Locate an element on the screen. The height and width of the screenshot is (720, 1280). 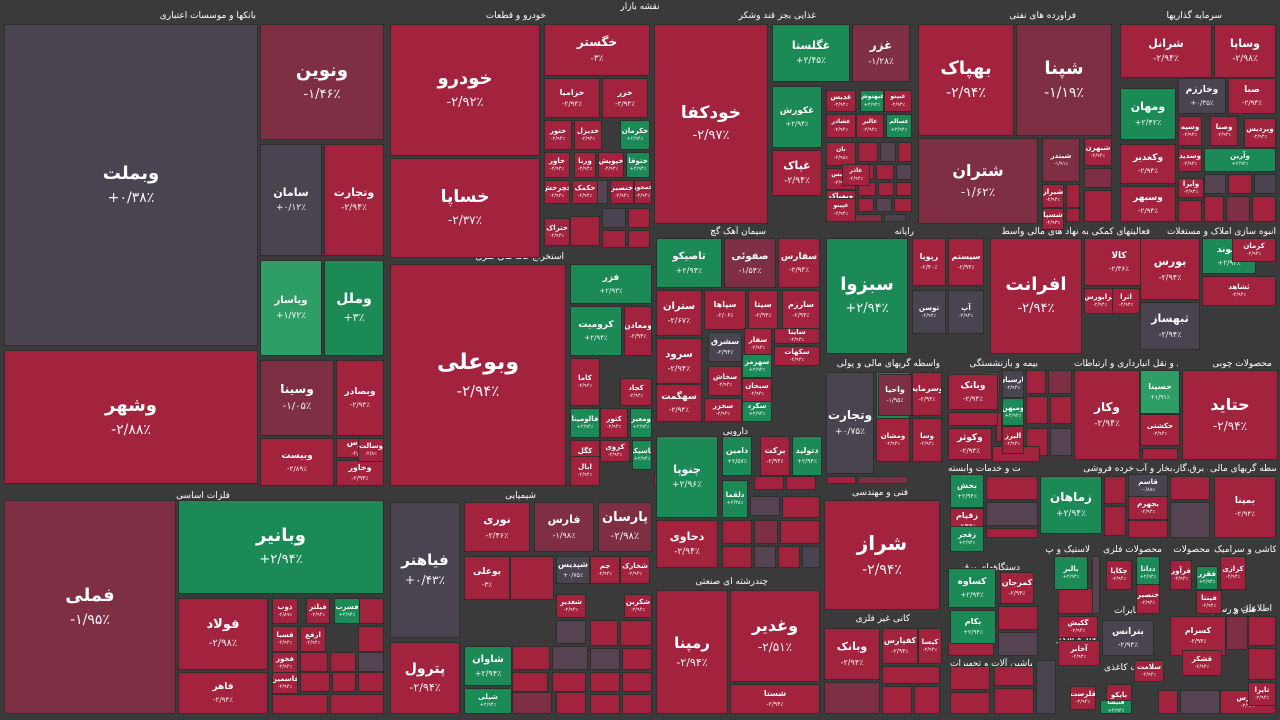
stock-tile: ختراک -۲/۹۴٪ is located at coordinates (557, 232).